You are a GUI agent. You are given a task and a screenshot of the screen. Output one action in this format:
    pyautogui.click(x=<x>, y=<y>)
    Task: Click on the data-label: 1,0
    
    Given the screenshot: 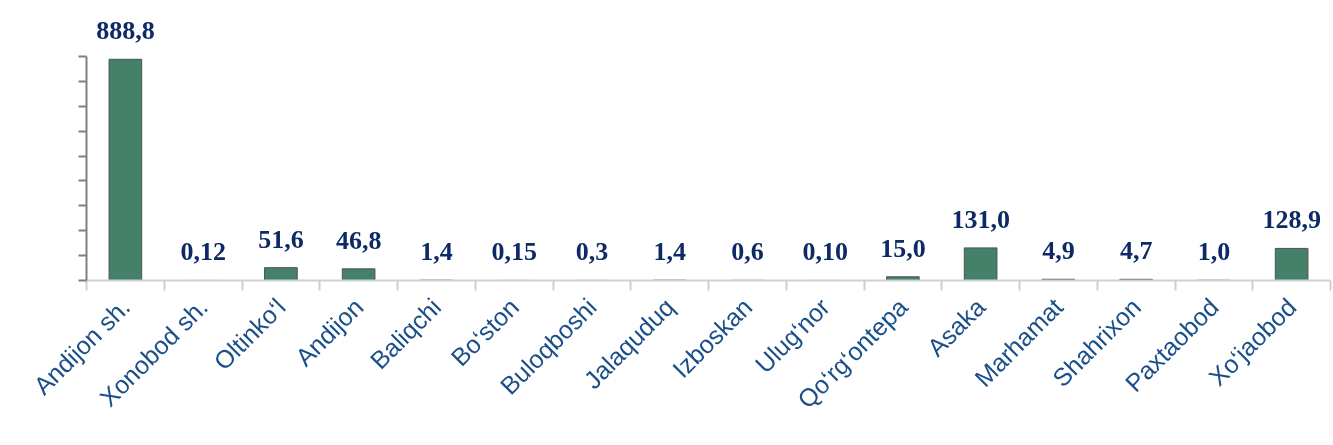 What is the action you would take?
    pyautogui.click(x=1214, y=252)
    